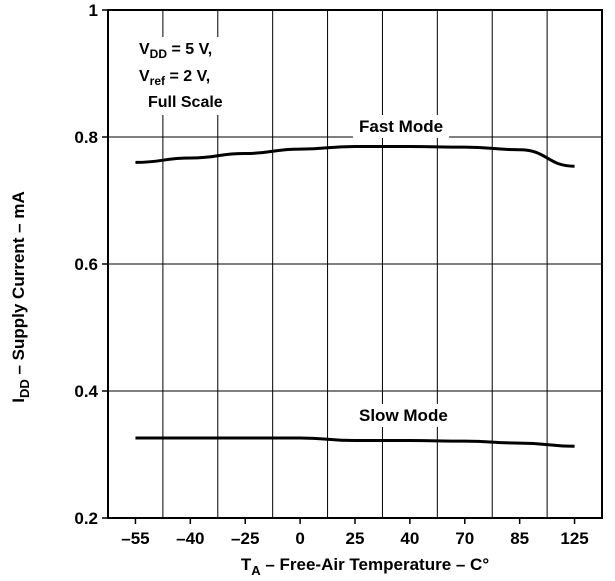  What do you see at coordinates (355, 156) in the screenshot?
I see `series-line-fast-mode` at bounding box center [355, 156].